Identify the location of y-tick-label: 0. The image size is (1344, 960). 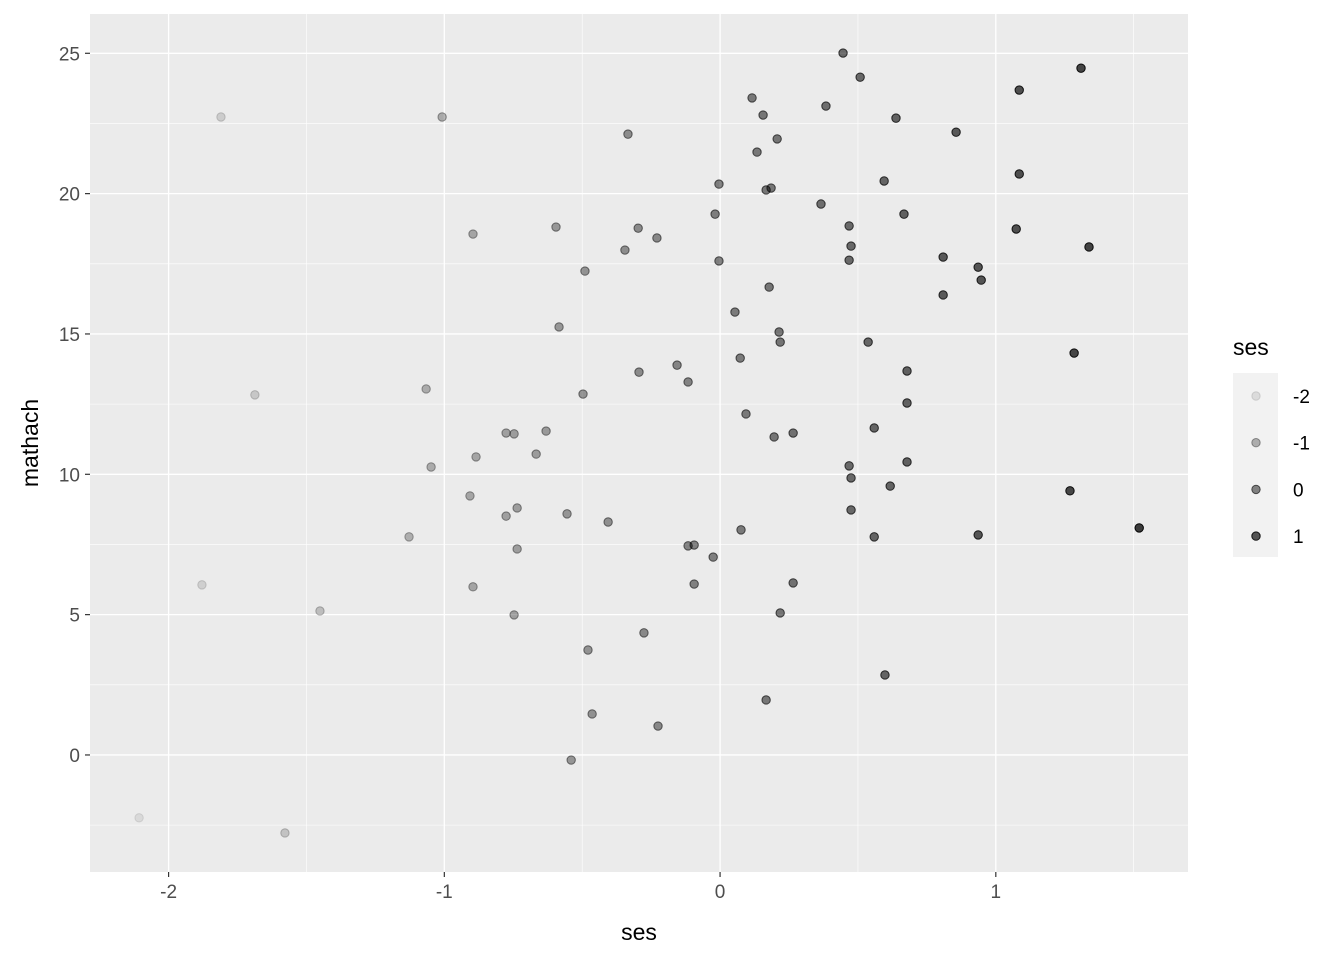
(74, 756).